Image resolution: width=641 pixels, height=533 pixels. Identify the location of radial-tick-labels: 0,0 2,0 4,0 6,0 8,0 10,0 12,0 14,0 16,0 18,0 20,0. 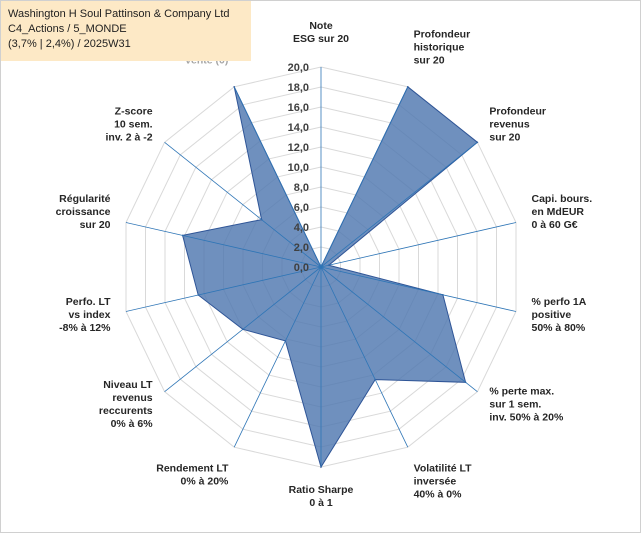
(298, 168).